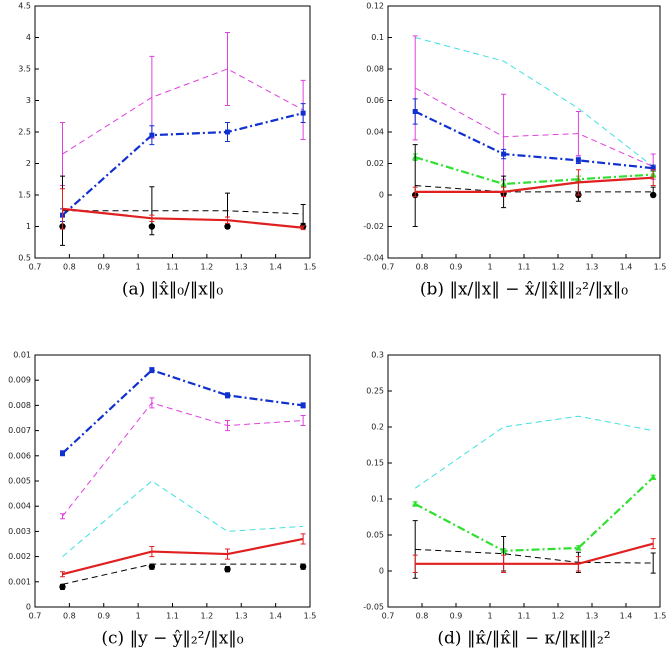  Describe the element at coordinates (375, 535) in the screenshot. I see `y-tick-label: 0.05` at that location.